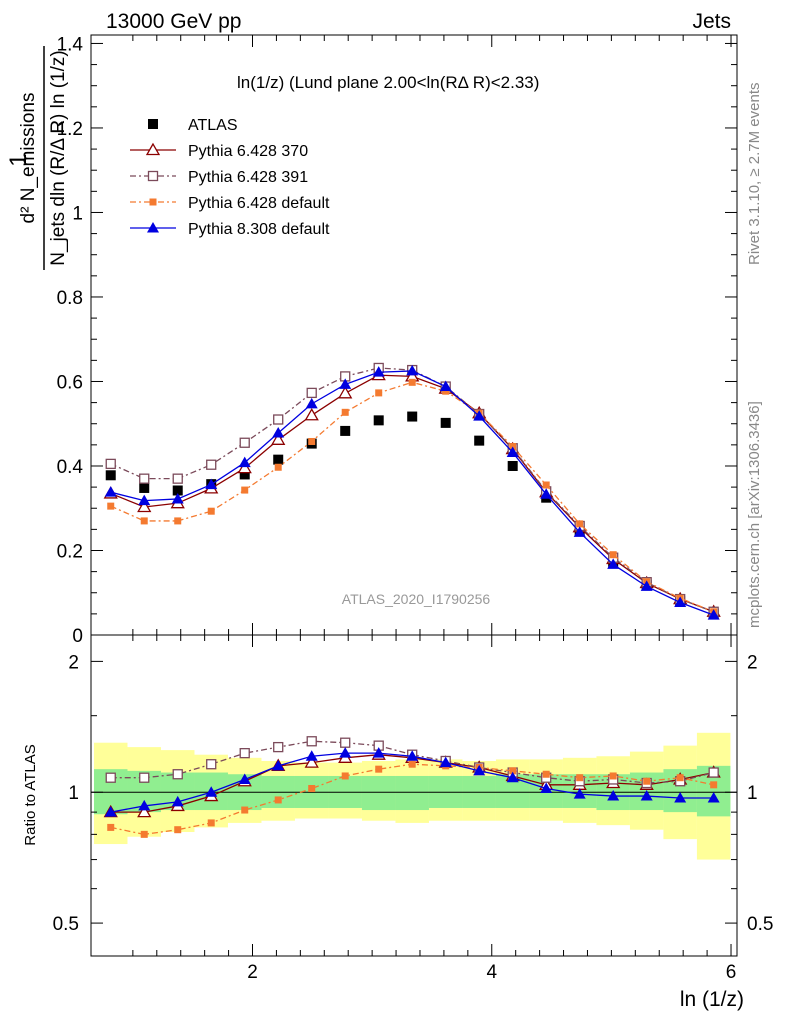 The width and height of the screenshot is (786, 1024). I want to click on main-y-tick-label: 0.6, so click(70, 382).